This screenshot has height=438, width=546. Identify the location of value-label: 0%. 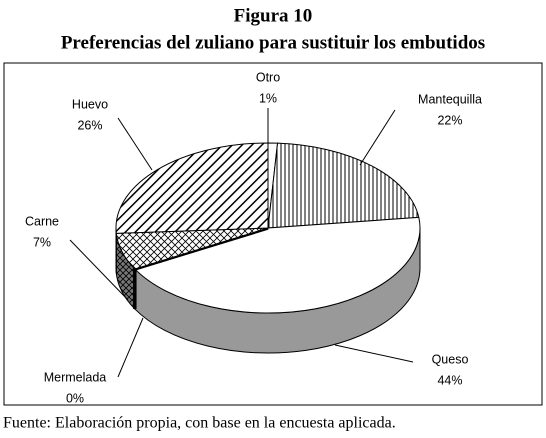
(75, 398).